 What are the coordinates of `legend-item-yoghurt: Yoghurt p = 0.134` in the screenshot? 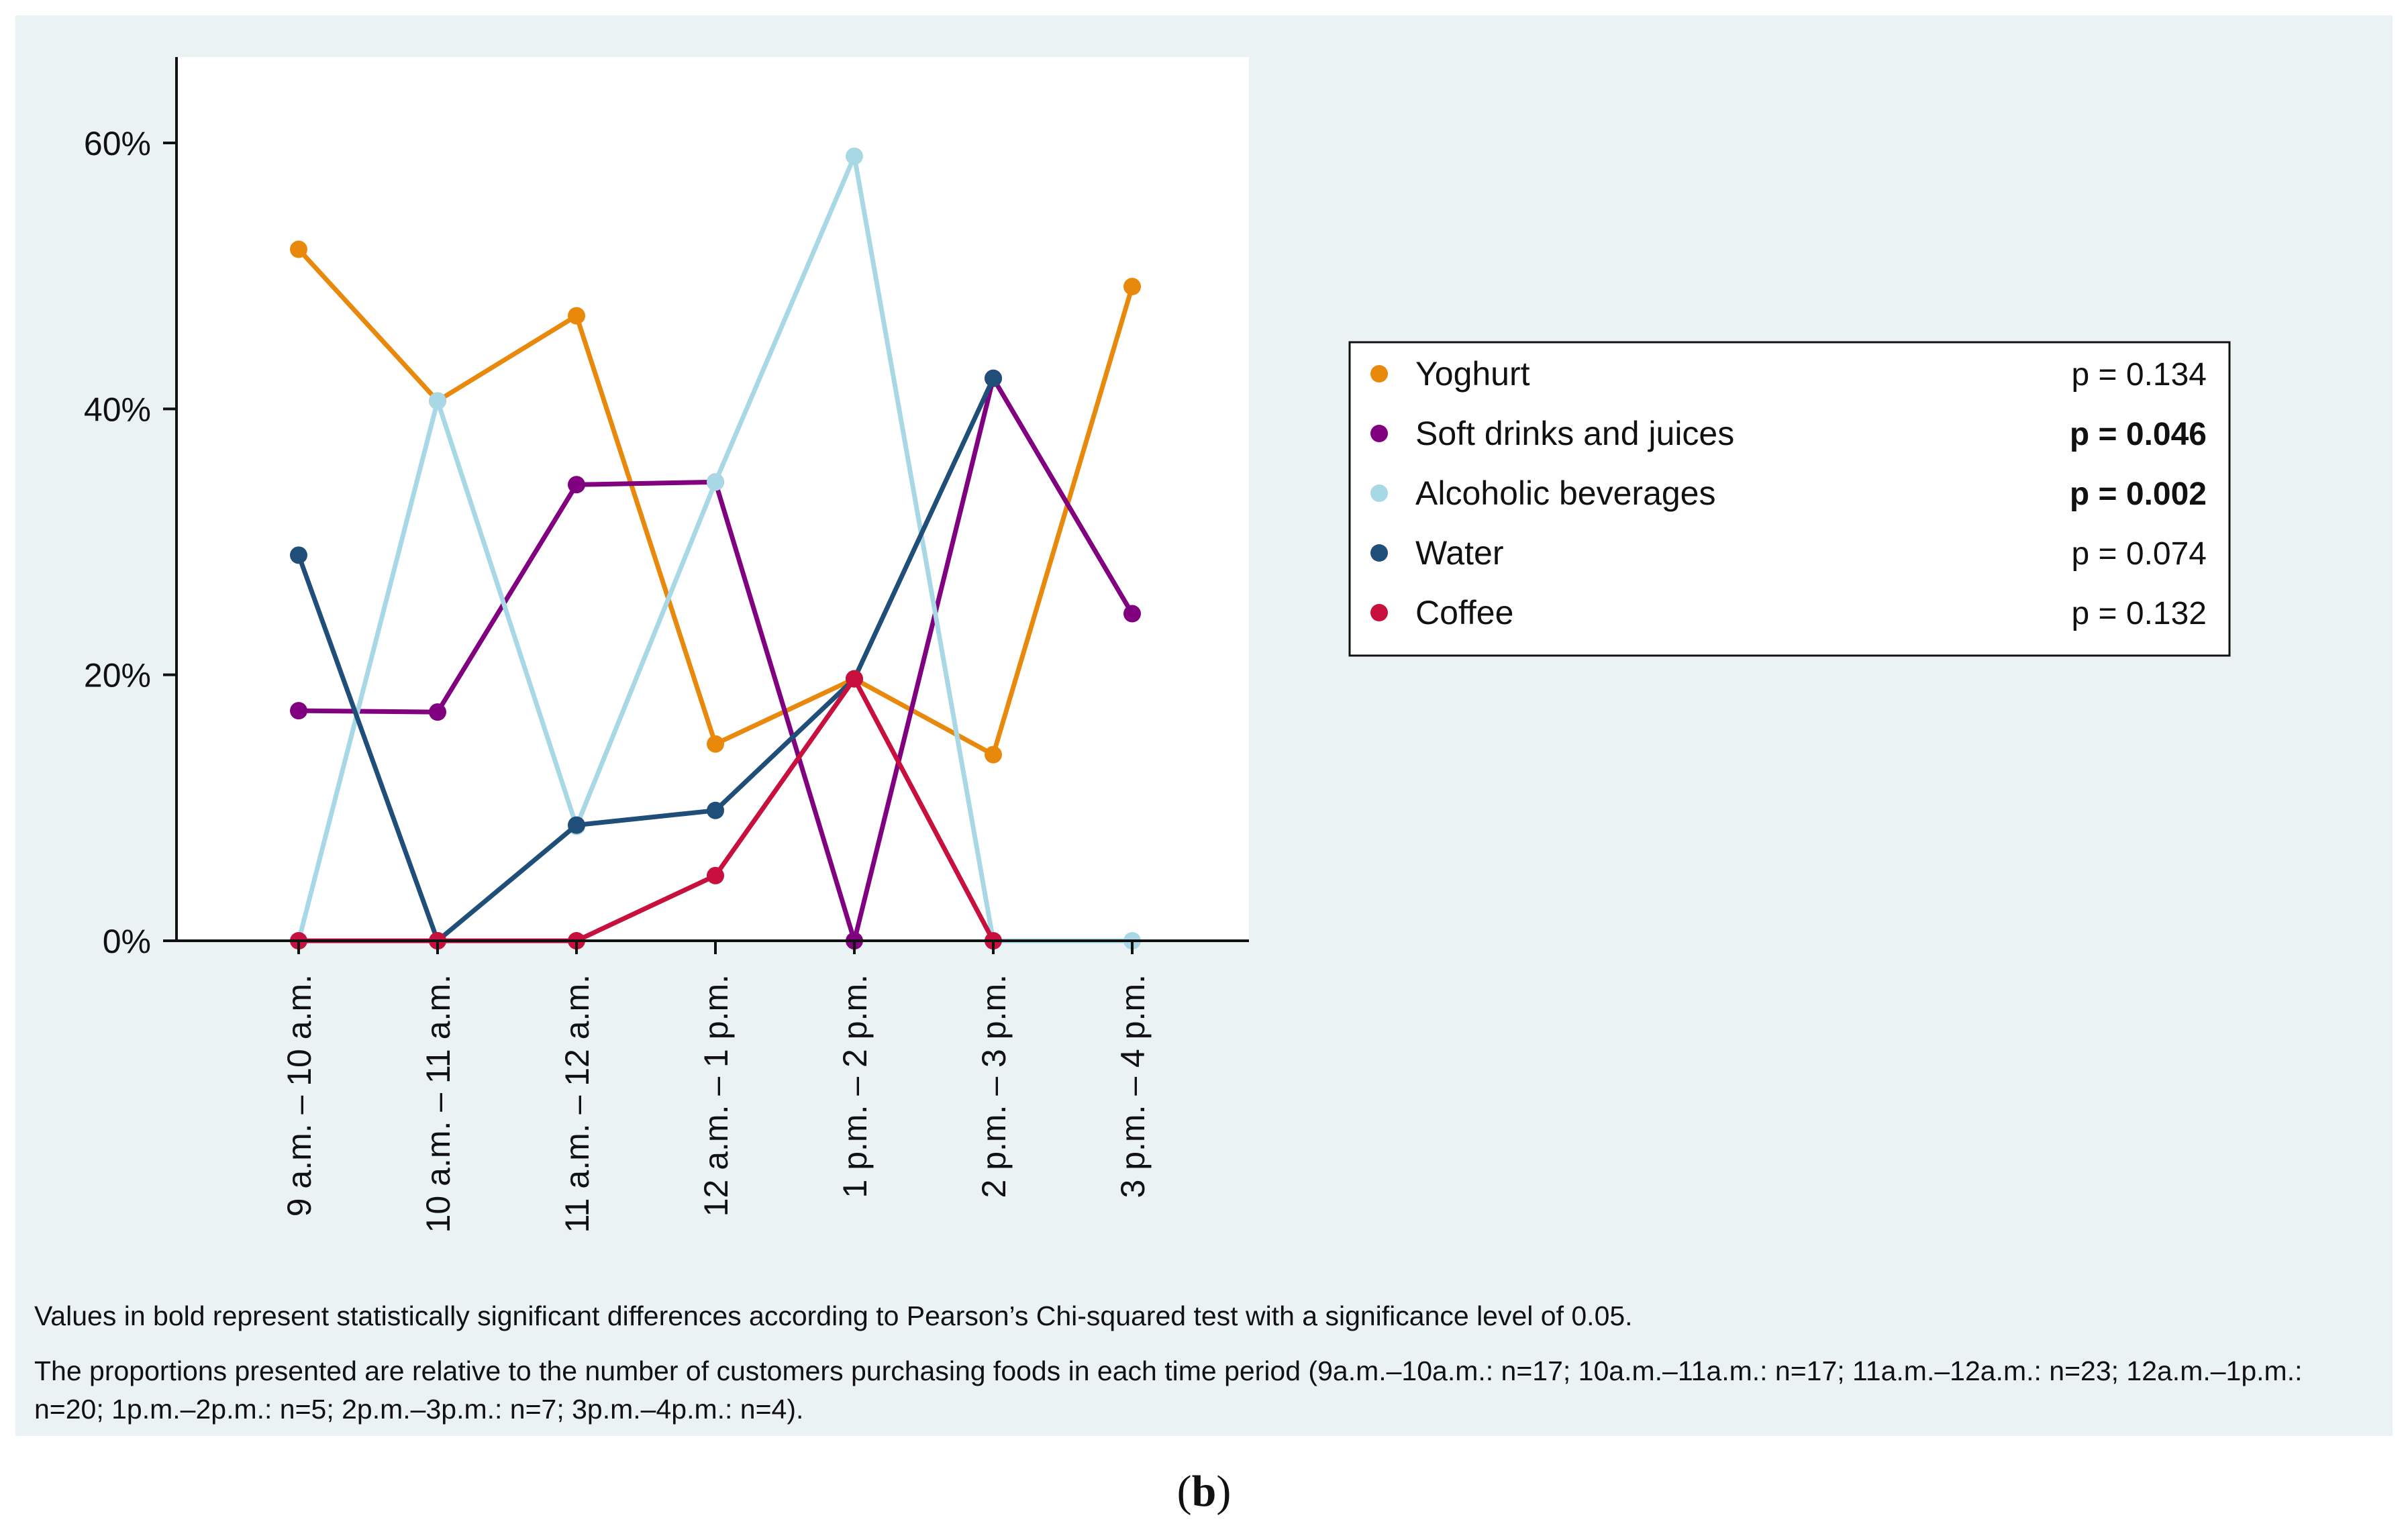 It's located at (1789, 374).